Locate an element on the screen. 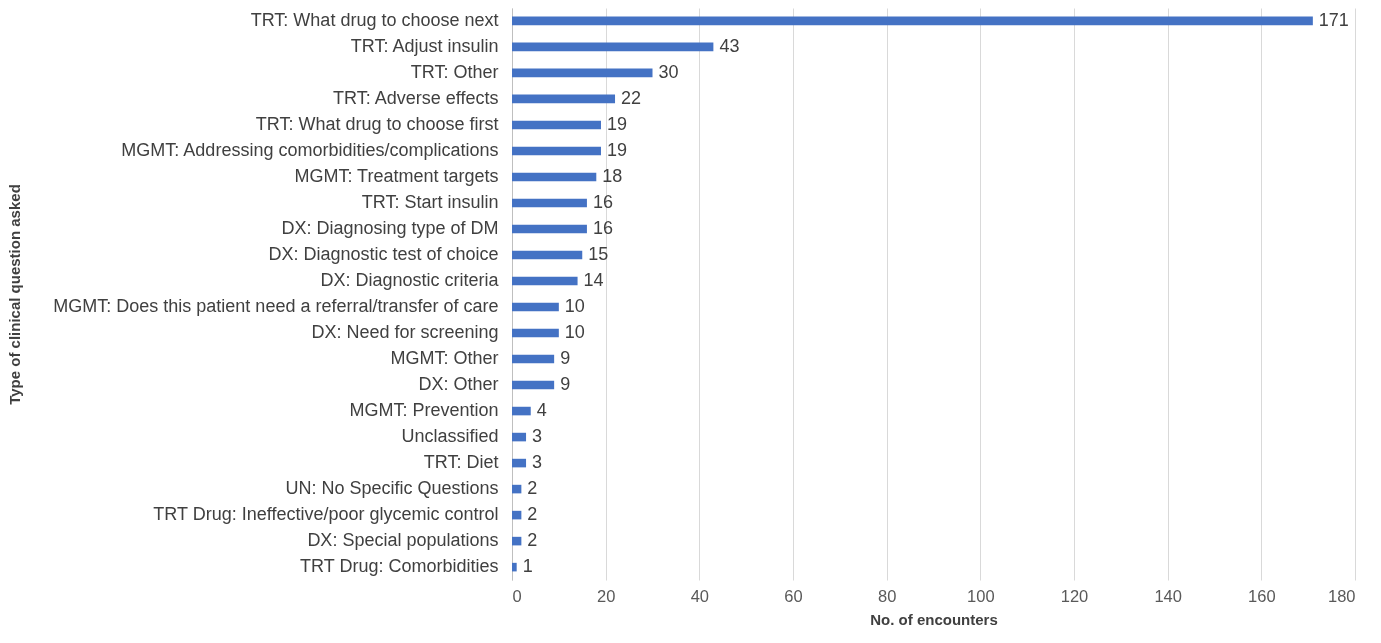  y-tick-label: TRT: What drug to choose next is located at coordinates (374, 19).